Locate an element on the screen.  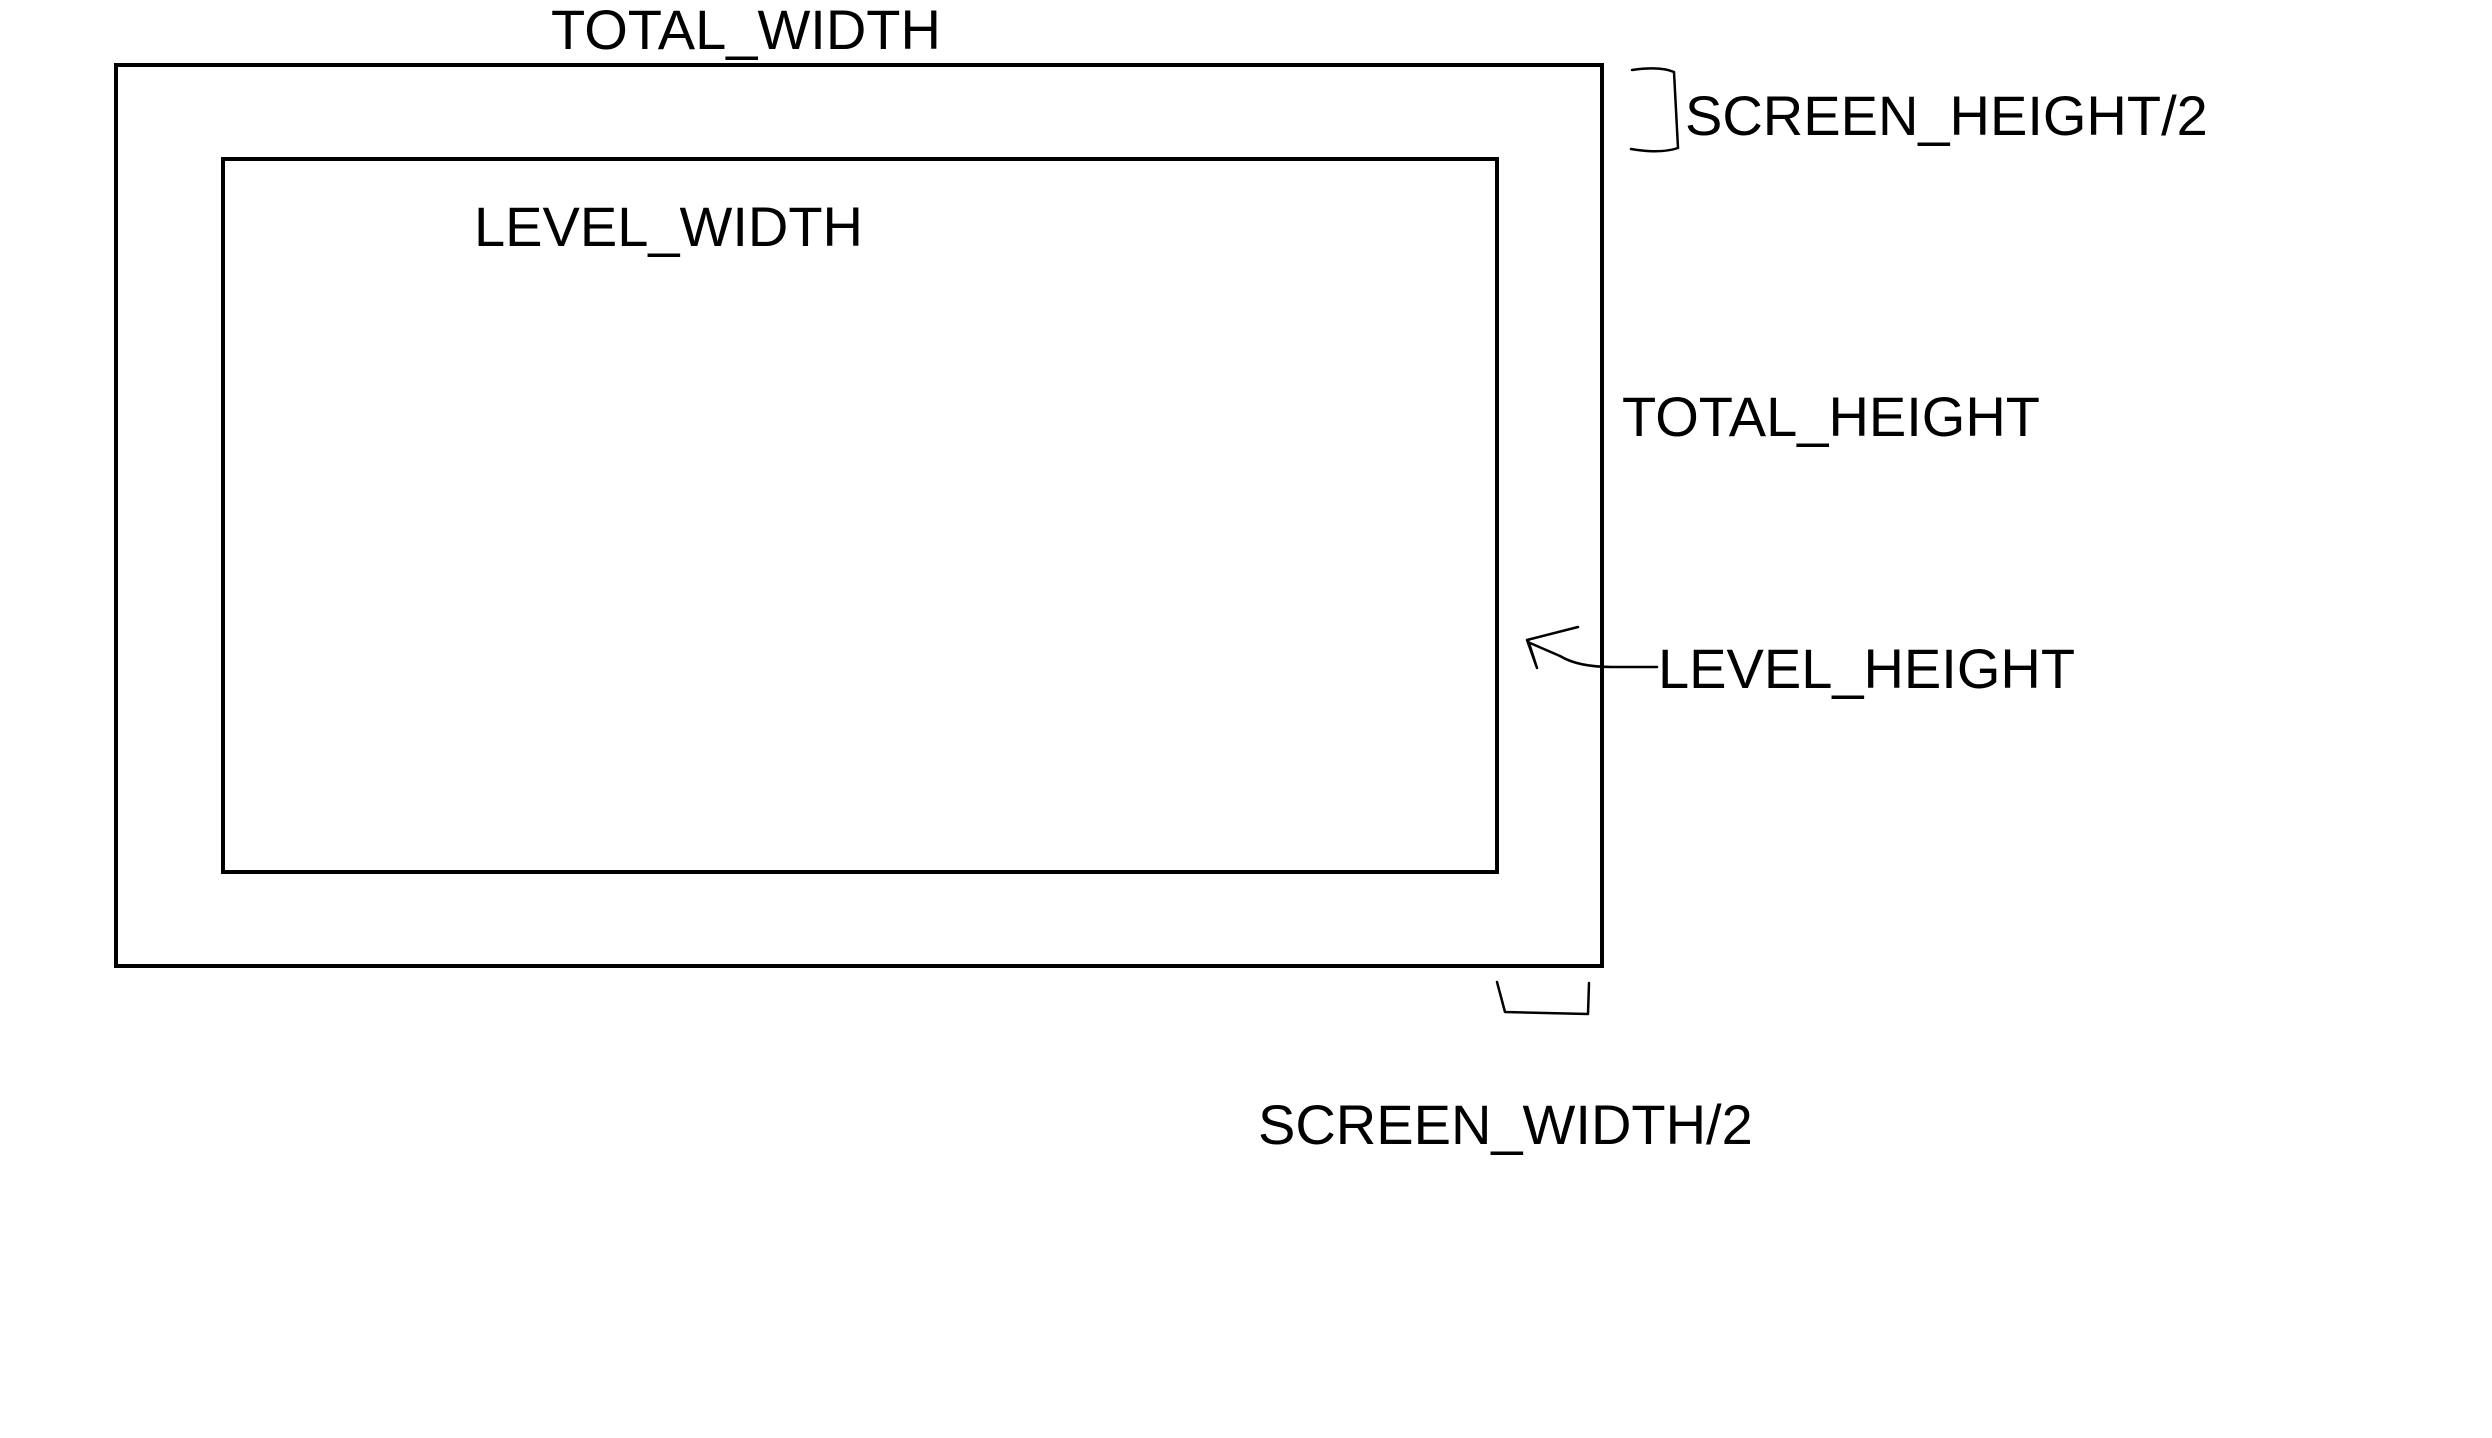
screen-width-half-label: SCREEN_WIDTH/2 is located at coordinates (1505, 1124).